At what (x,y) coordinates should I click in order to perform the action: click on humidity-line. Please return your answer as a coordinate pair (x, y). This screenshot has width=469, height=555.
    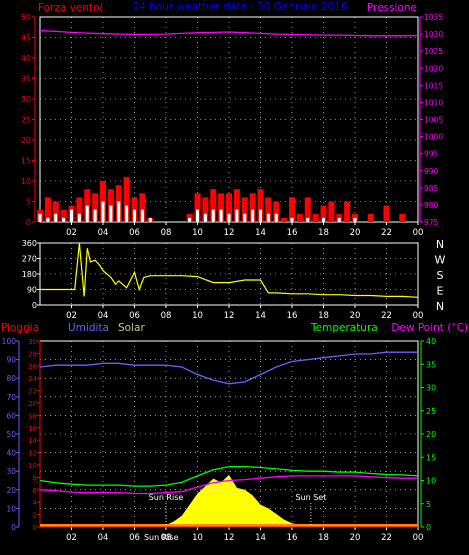
    Looking at the image, I should click on (228, 368).